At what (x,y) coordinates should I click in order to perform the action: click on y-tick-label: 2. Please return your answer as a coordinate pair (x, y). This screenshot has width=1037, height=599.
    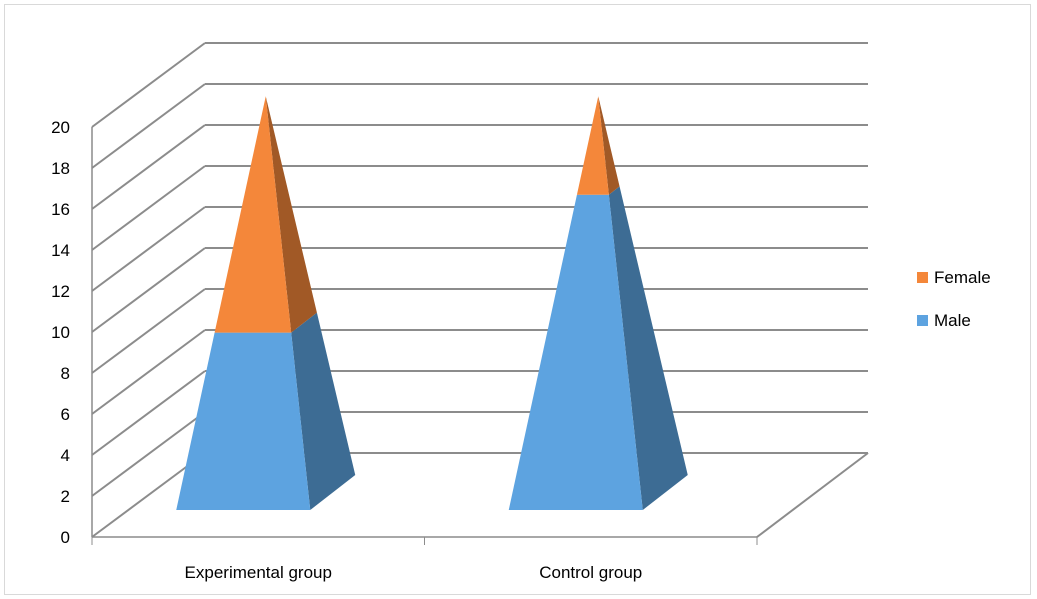
    Looking at the image, I should click on (65, 496).